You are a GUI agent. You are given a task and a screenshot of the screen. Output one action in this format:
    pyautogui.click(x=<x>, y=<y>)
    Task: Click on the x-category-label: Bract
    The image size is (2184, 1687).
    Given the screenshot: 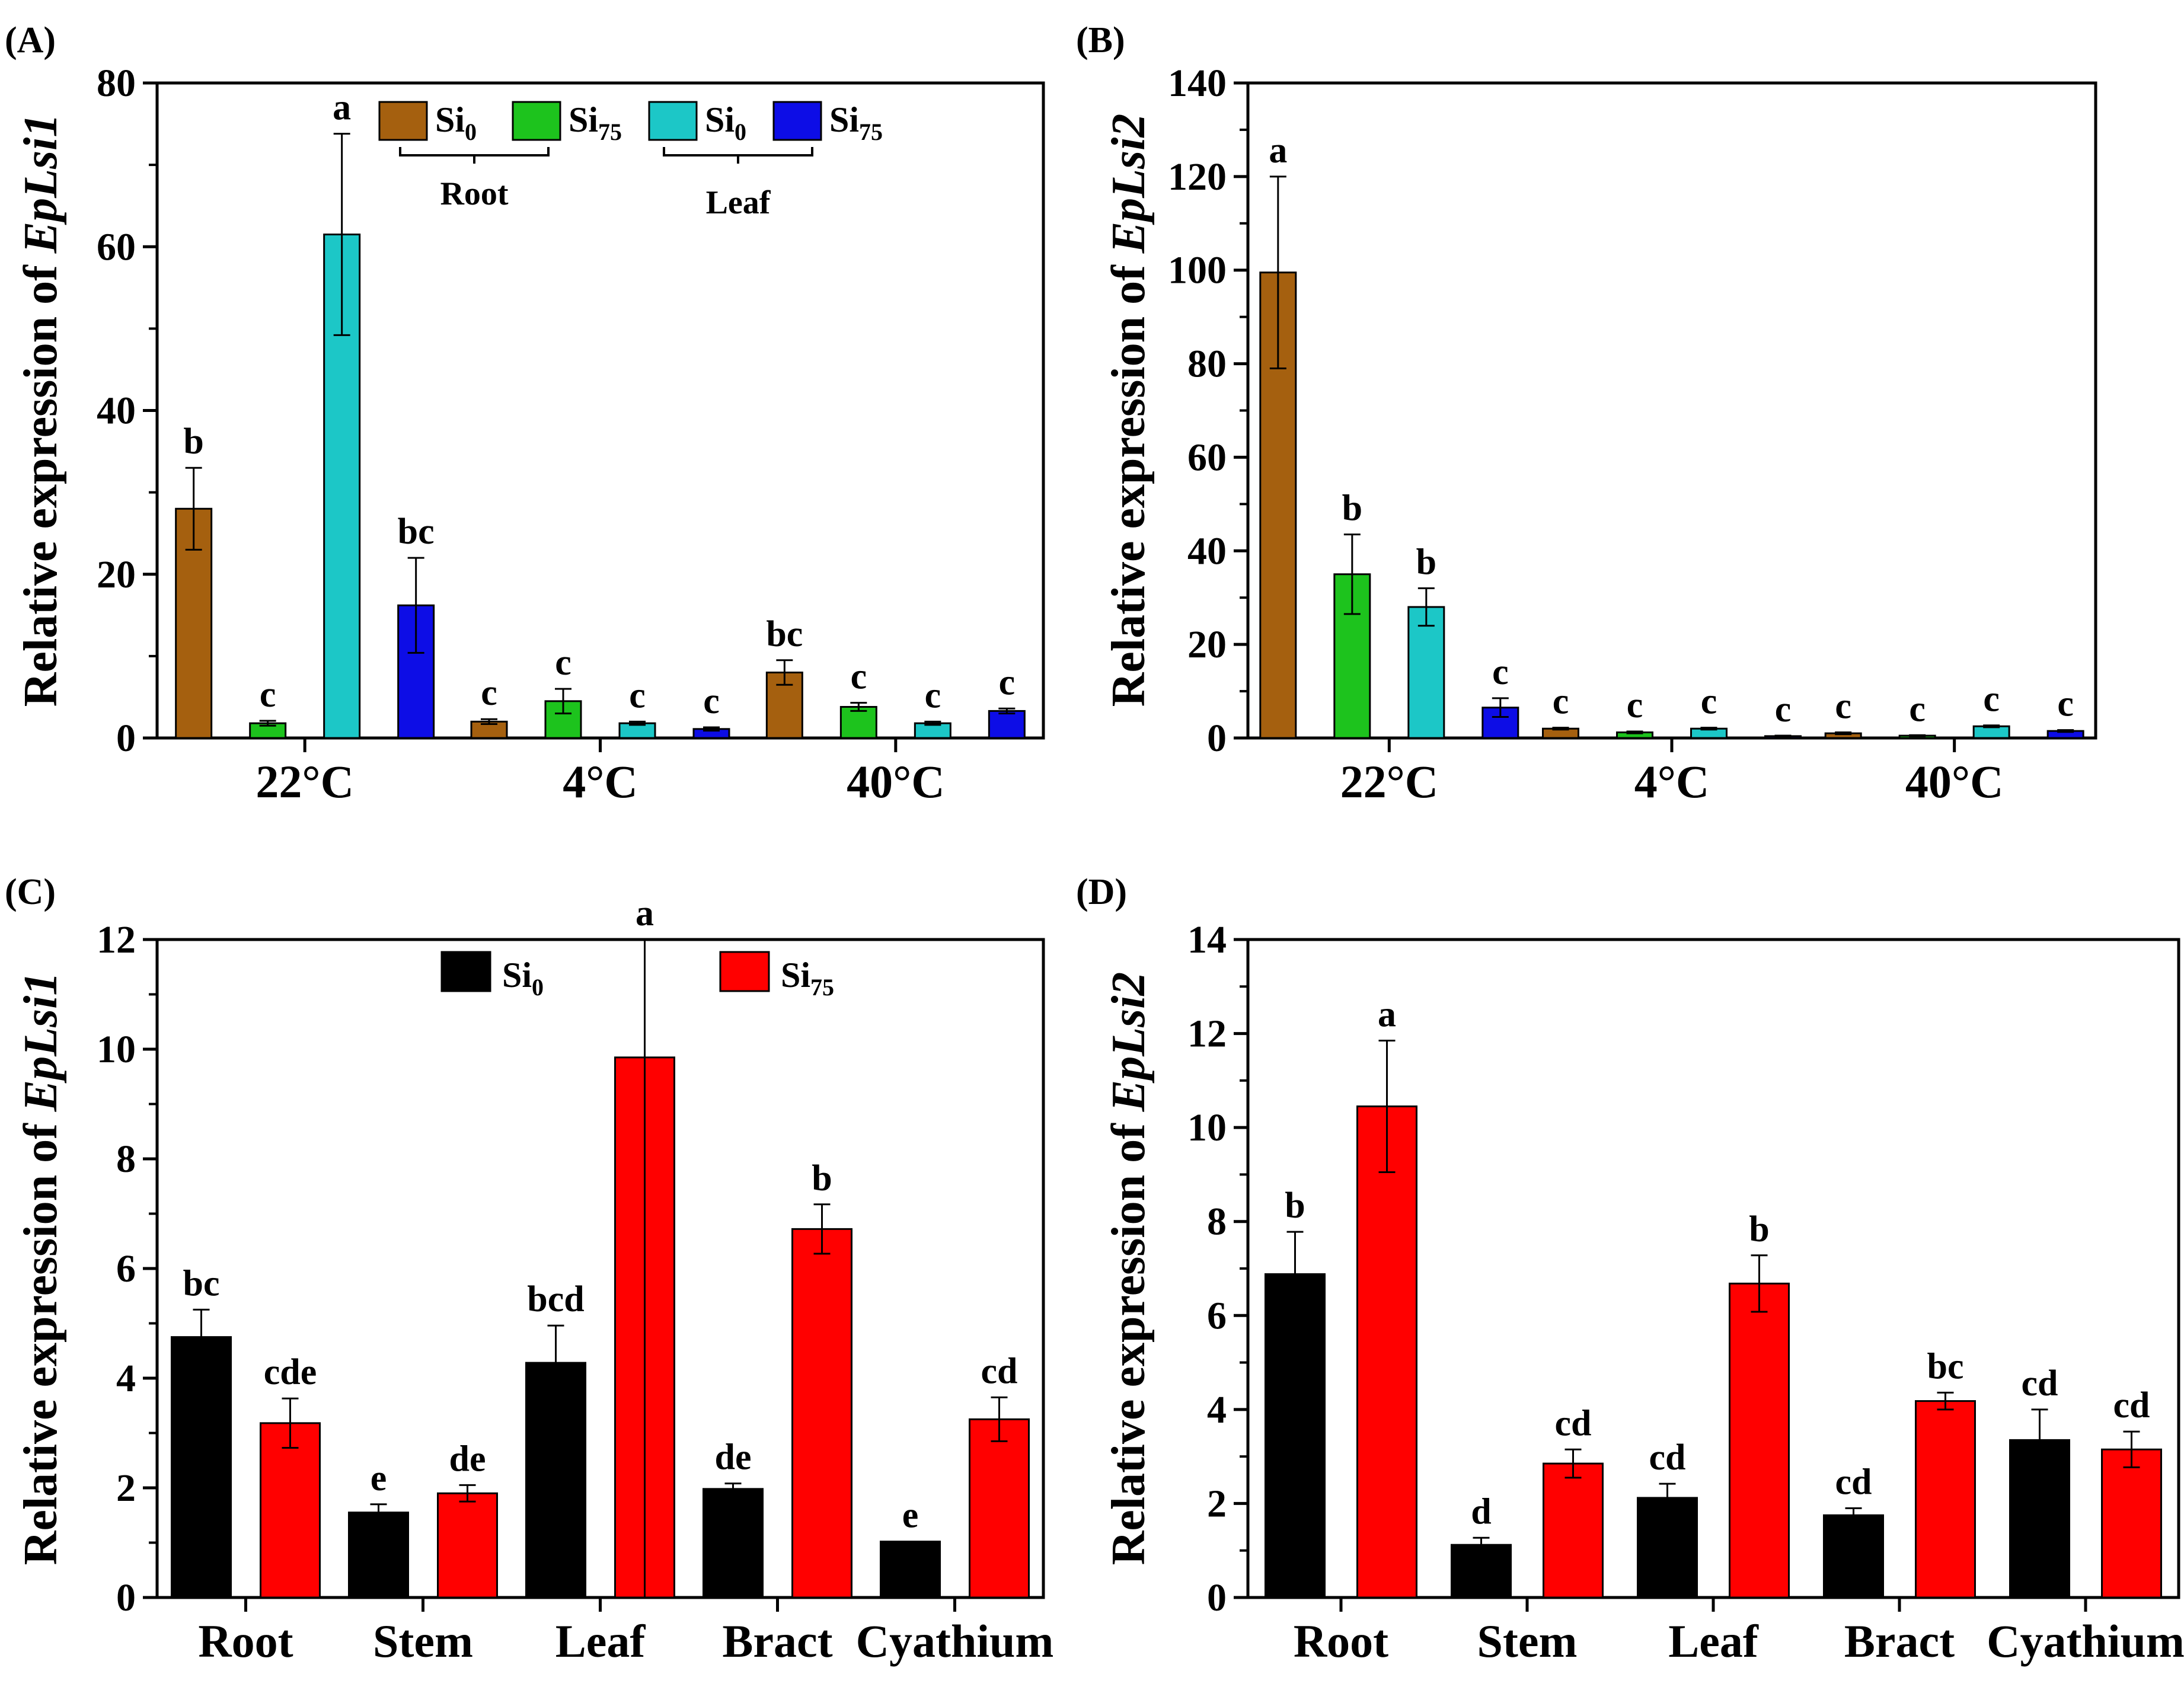 What is the action you would take?
    pyautogui.click(x=777, y=1641)
    